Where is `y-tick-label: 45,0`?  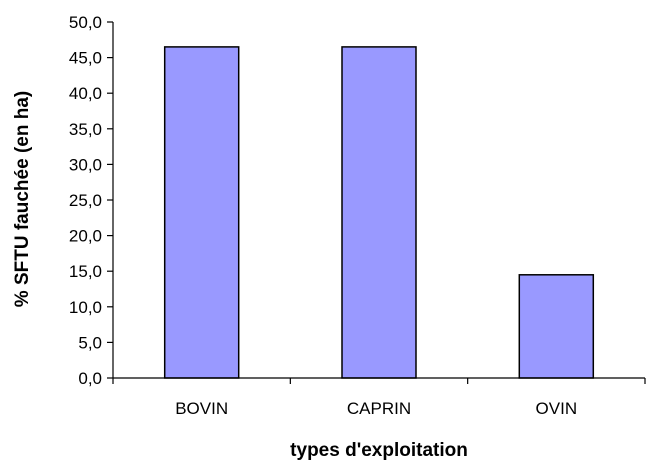 y-tick-label: 45,0 is located at coordinates (85, 58).